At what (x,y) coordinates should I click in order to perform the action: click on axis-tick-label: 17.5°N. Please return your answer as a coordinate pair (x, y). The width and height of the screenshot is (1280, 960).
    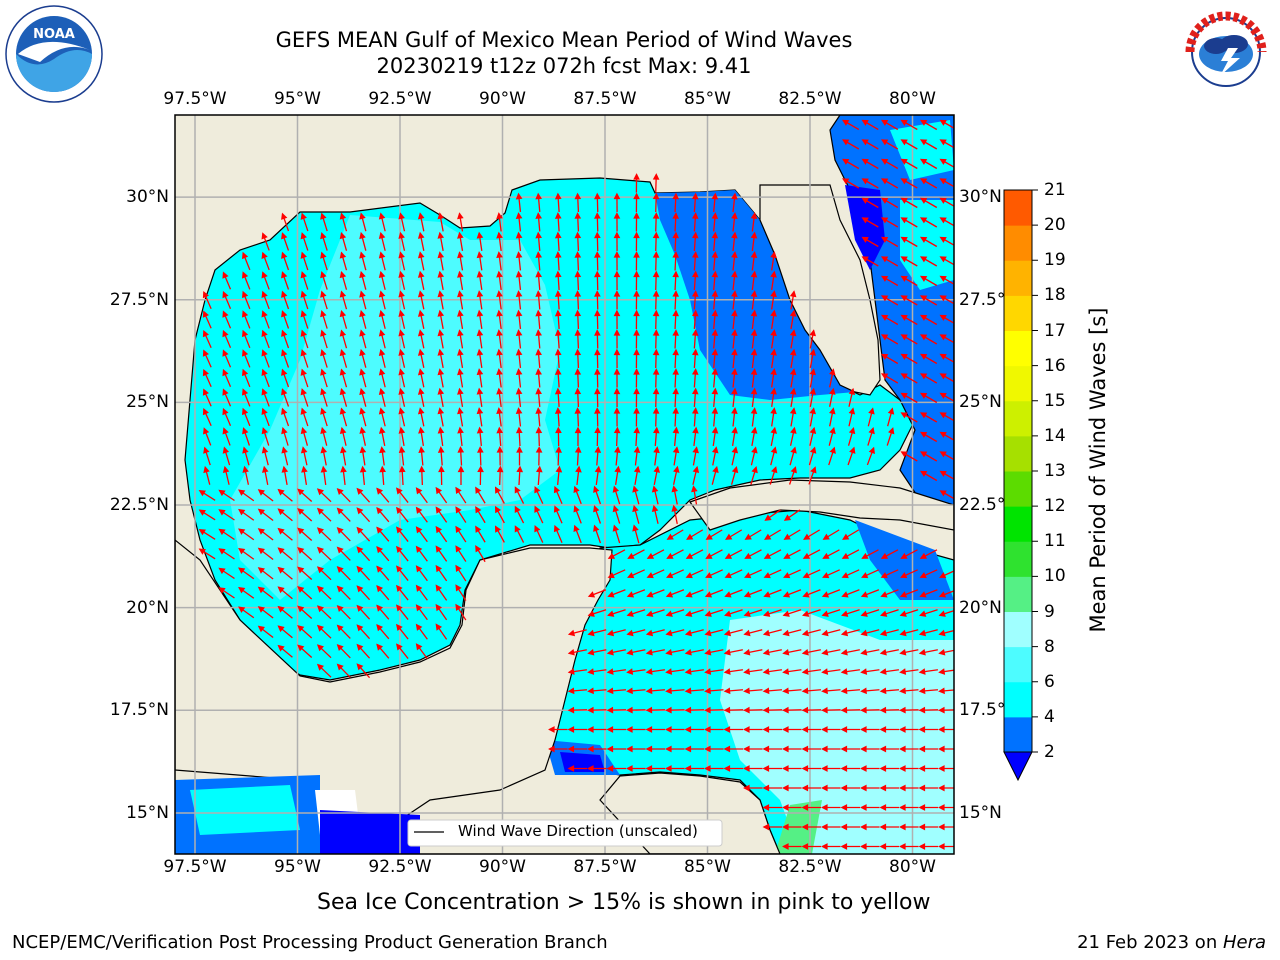
    Looking at the image, I should click on (139, 710).